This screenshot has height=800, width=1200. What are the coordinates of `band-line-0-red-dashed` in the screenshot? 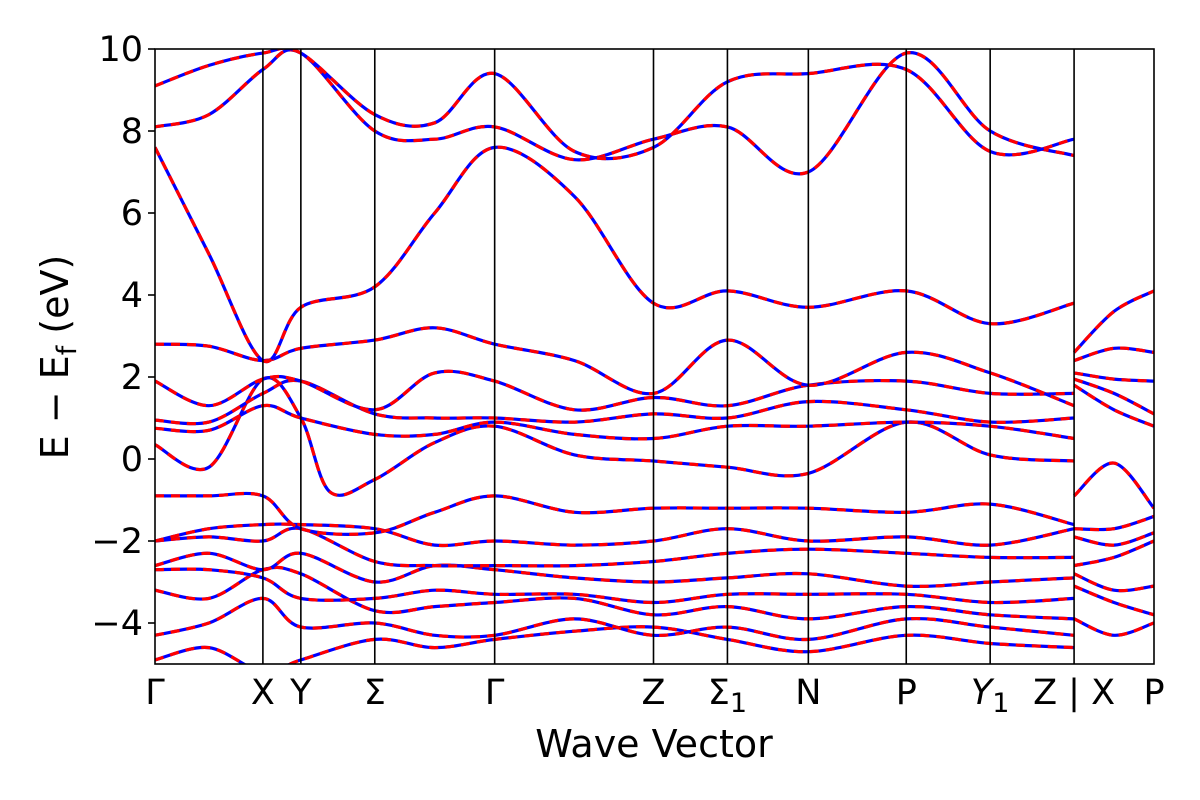 It's located at (615, 644).